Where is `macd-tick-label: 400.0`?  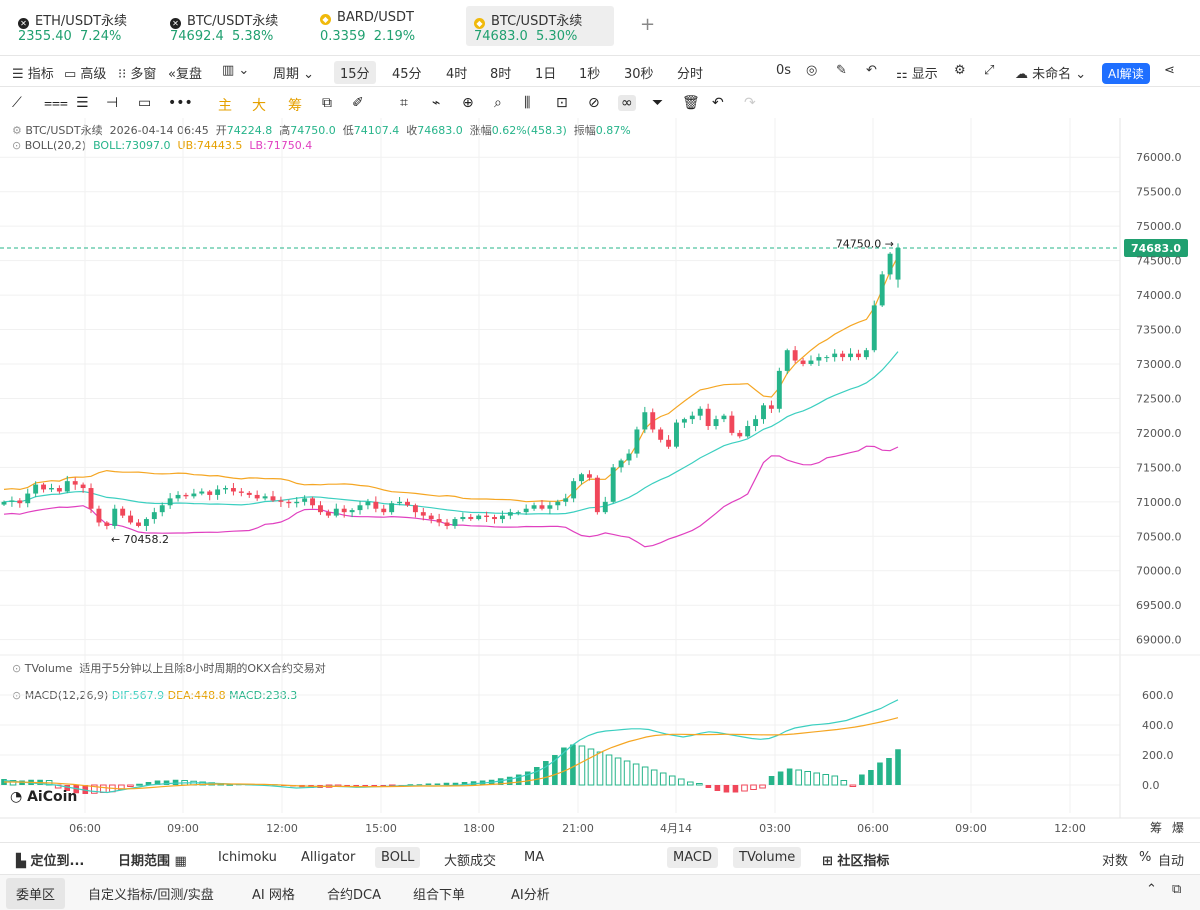
macd-tick-label: 400.0 is located at coordinates (1158, 725).